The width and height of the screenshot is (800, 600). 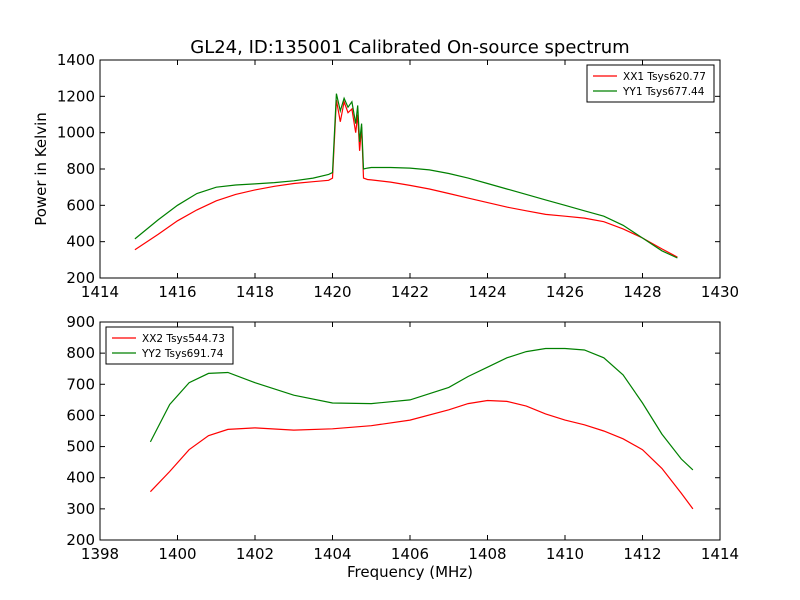 What do you see at coordinates (41, 169) in the screenshot?
I see `y-axis-label: Power in Kelvin` at bounding box center [41, 169].